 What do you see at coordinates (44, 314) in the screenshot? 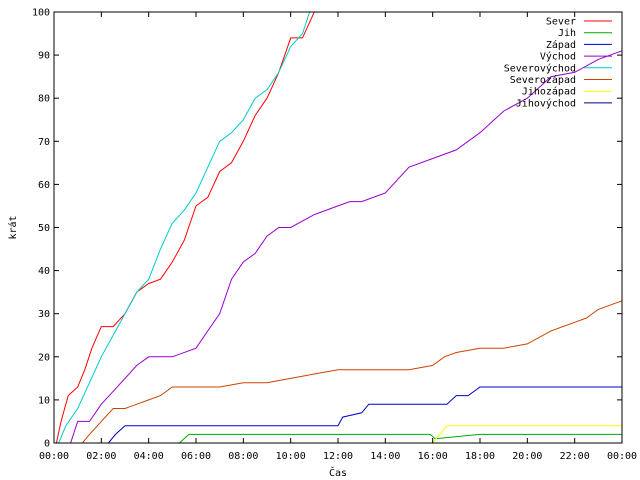
I see `y-tick-label: 30` at bounding box center [44, 314].